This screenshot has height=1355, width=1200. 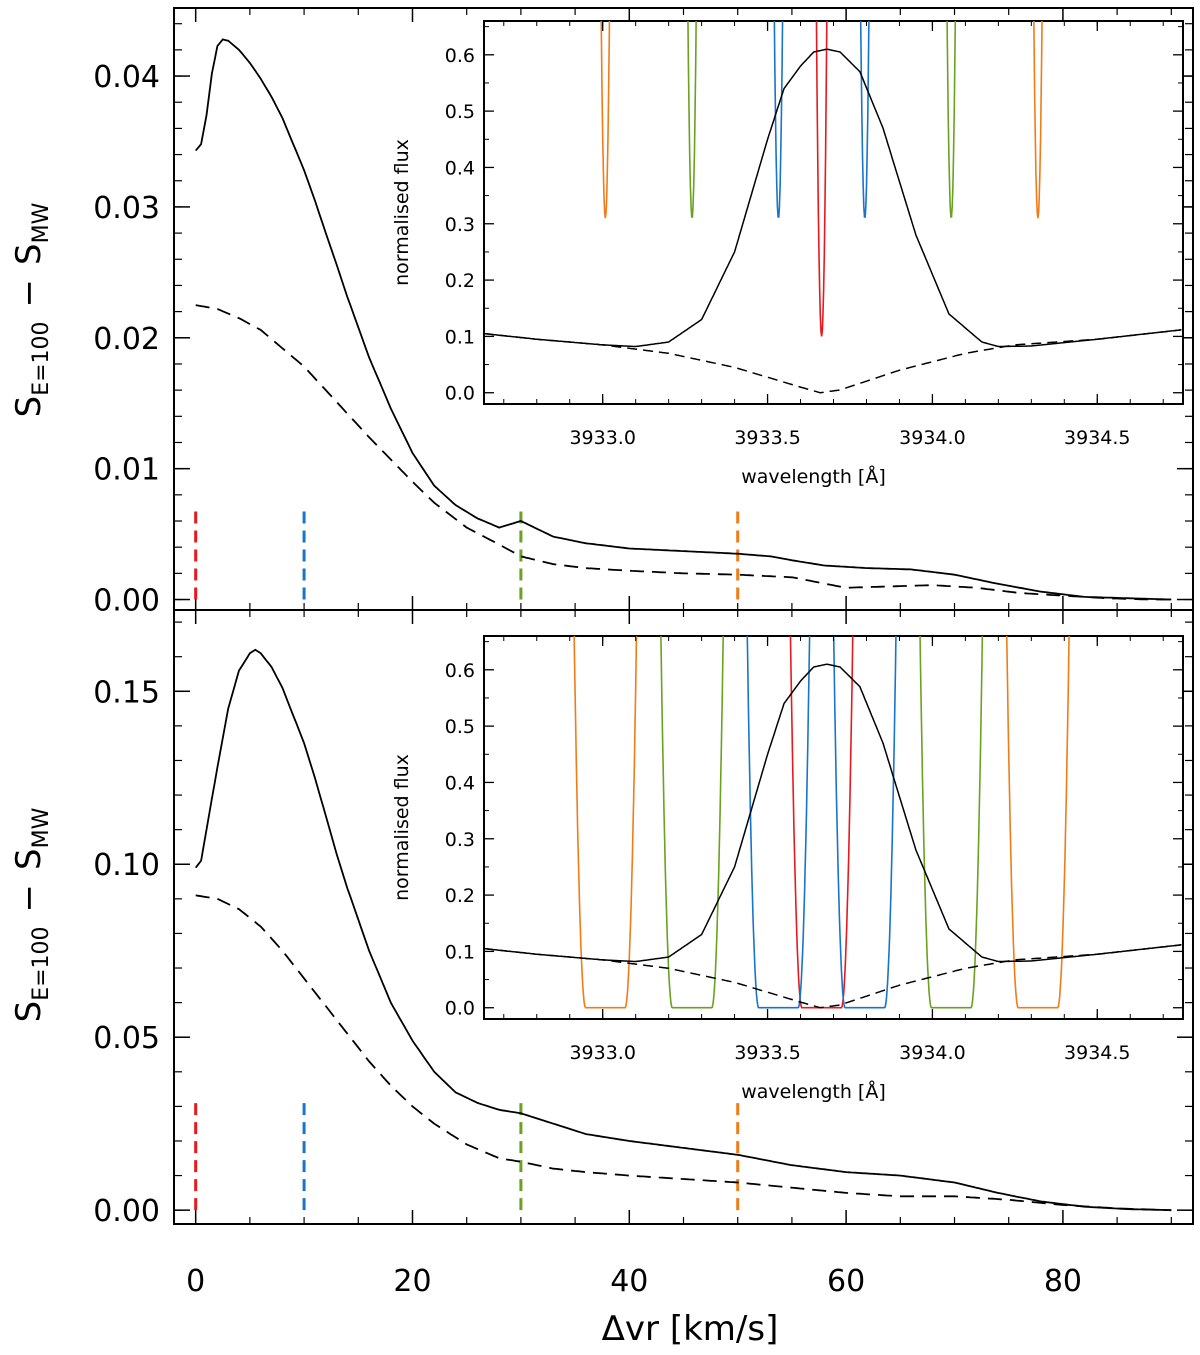 What do you see at coordinates (846, 1281) in the screenshot?
I see `x-tick-label-60: 60` at bounding box center [846, 1281].